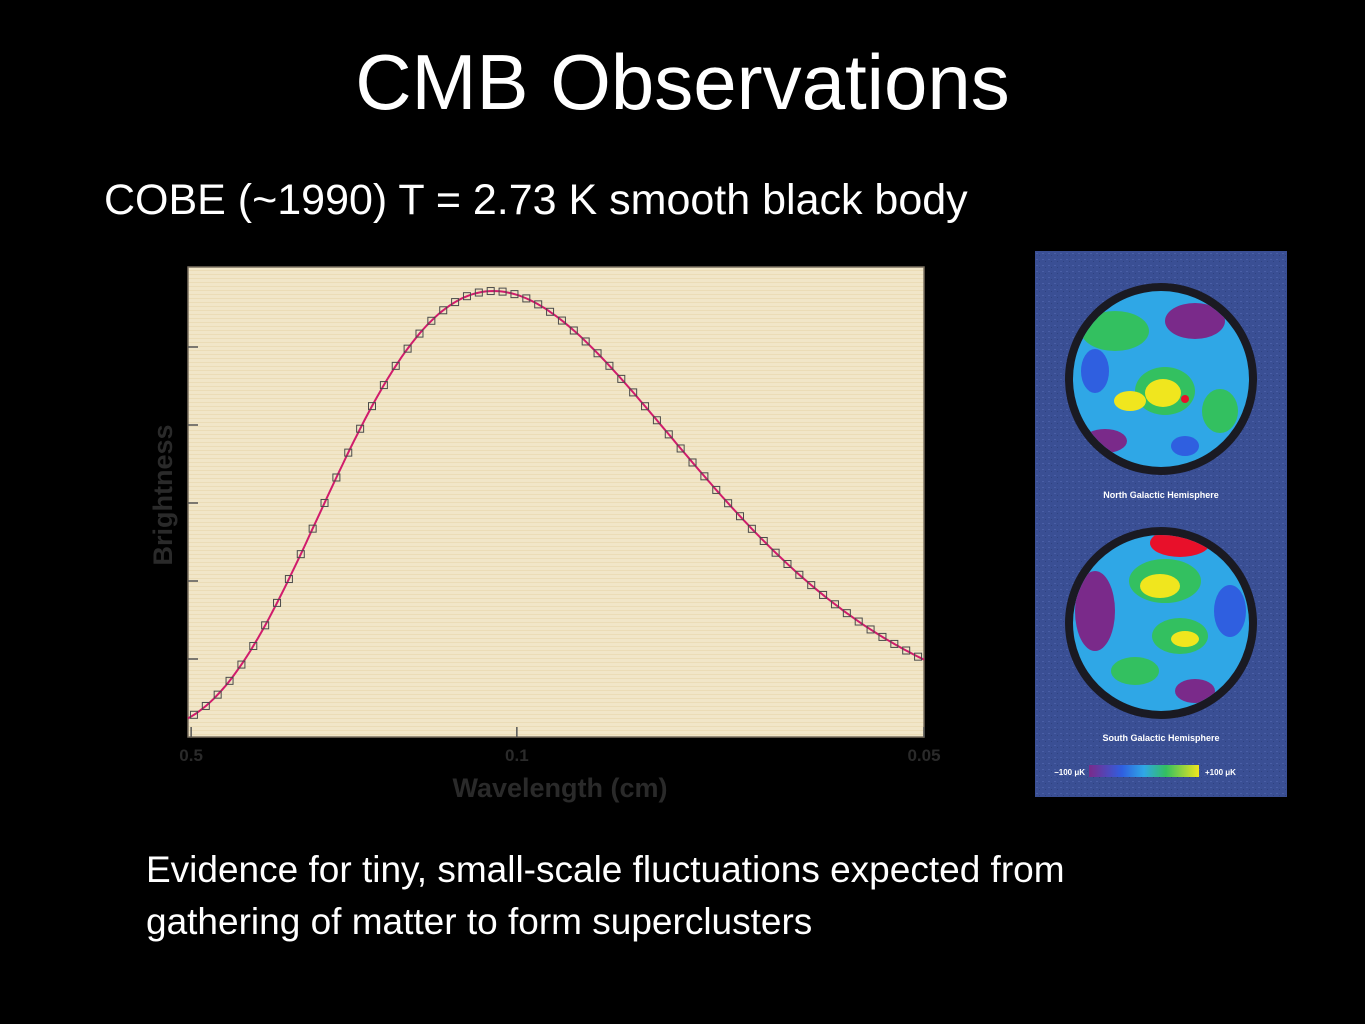 Image resolution: width=1365 pixels, height=1024 pixels. I want to click on x-ticks: 0.5 0.1 0.05, so click(560, 746).